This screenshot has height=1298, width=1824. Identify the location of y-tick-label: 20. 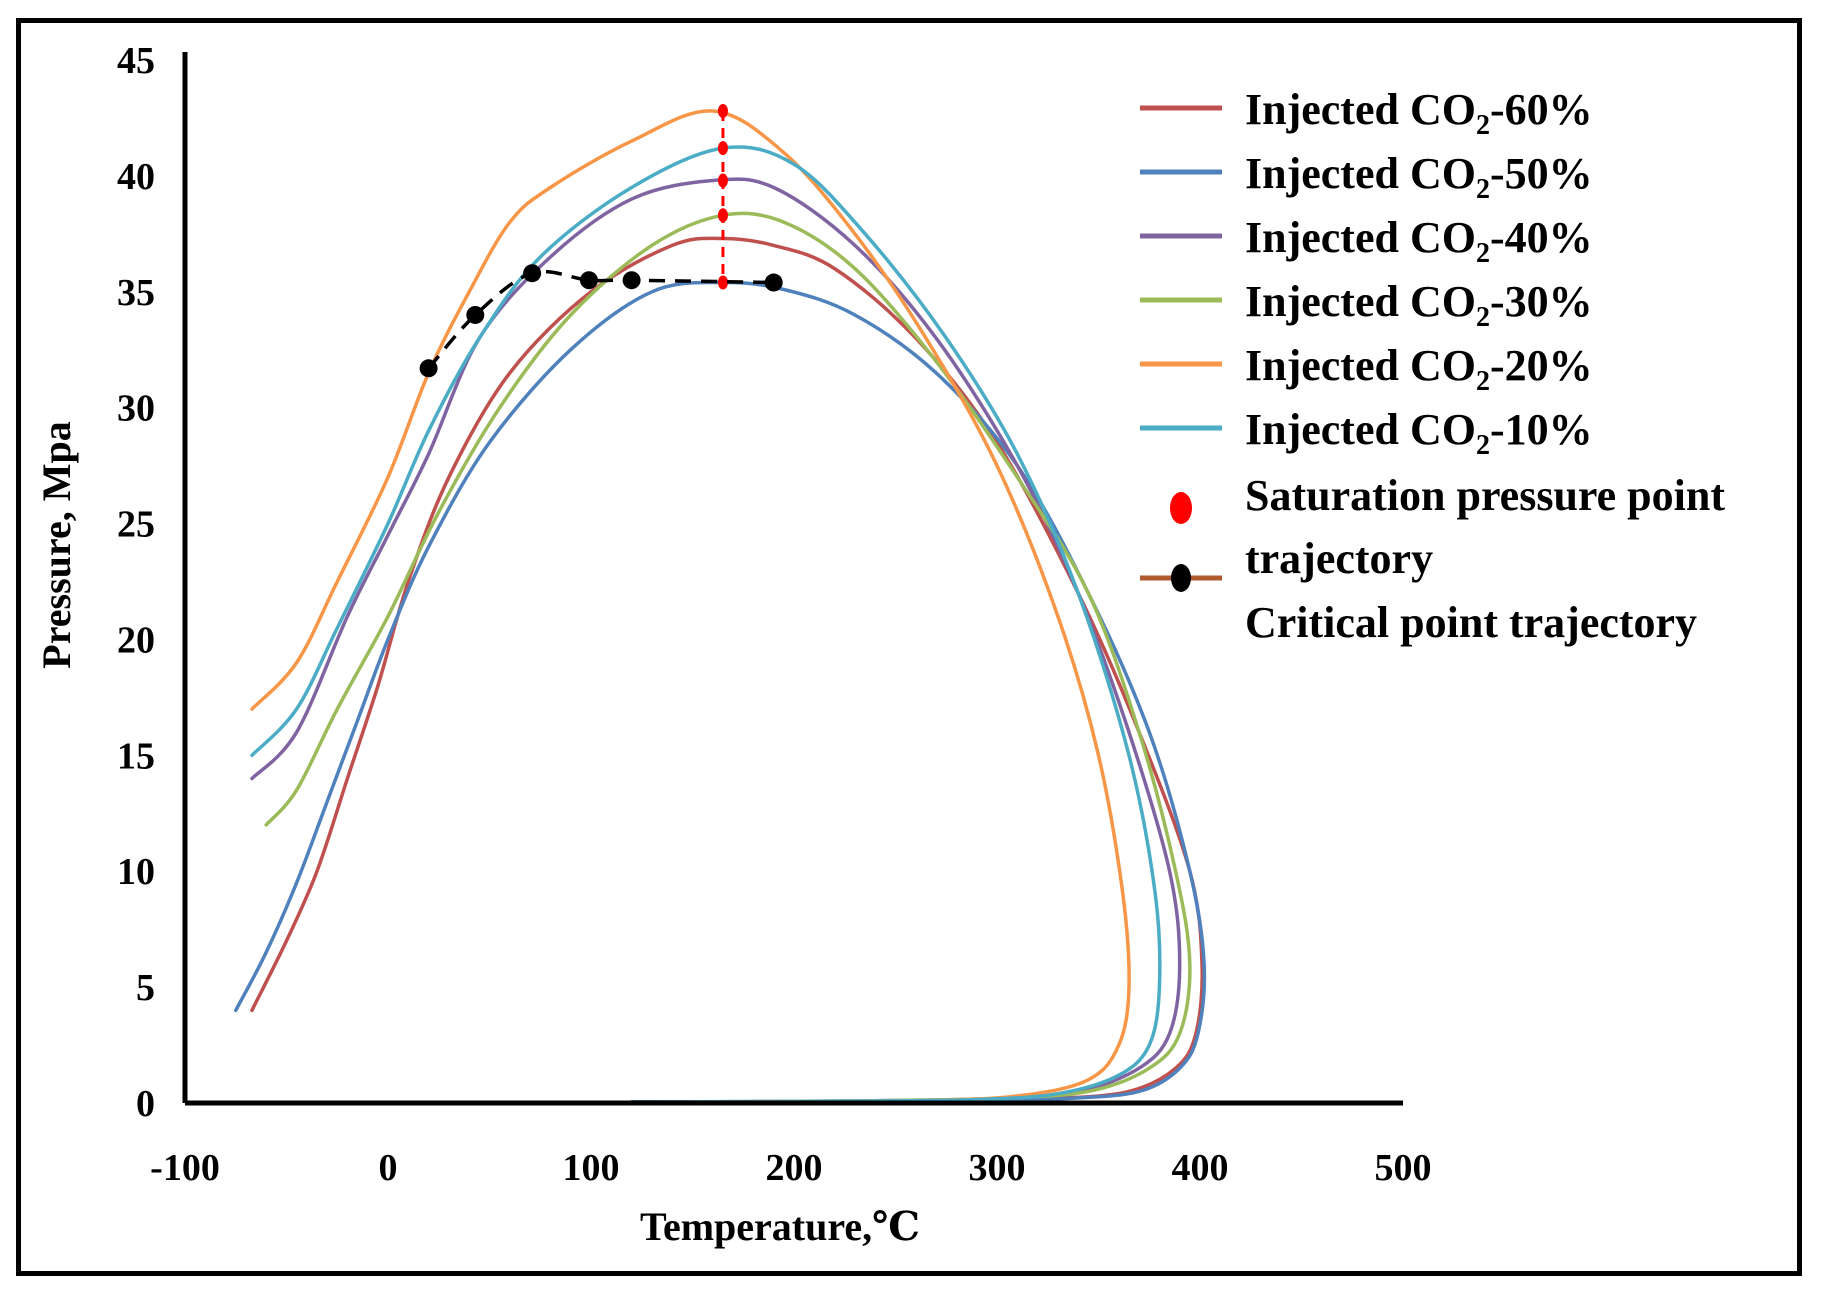
(136, 640).